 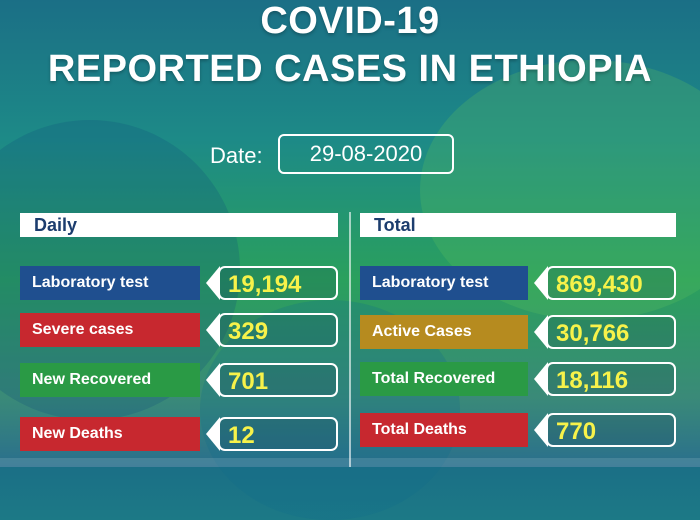 What do you see at coordinates (236, 155) in the screenshot?
I see `date-label: Date:` at bounding box center [236, 155].